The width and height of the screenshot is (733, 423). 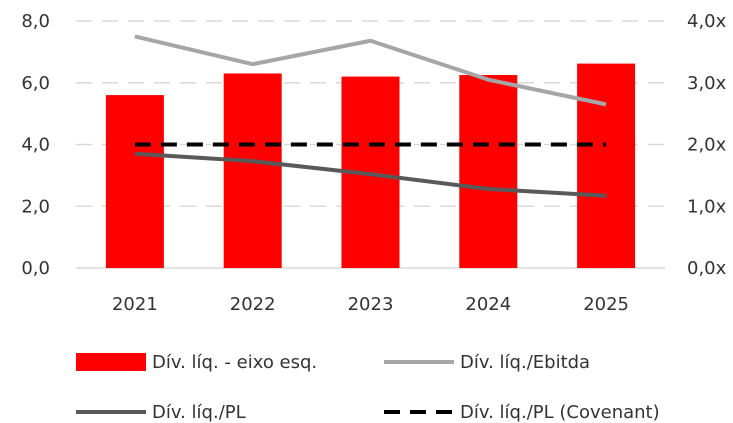 What do you see at coordinates (35, 21) in the screenshot?
I see `y-left-tick-label: 8,0` at bounding box center [35, 21].